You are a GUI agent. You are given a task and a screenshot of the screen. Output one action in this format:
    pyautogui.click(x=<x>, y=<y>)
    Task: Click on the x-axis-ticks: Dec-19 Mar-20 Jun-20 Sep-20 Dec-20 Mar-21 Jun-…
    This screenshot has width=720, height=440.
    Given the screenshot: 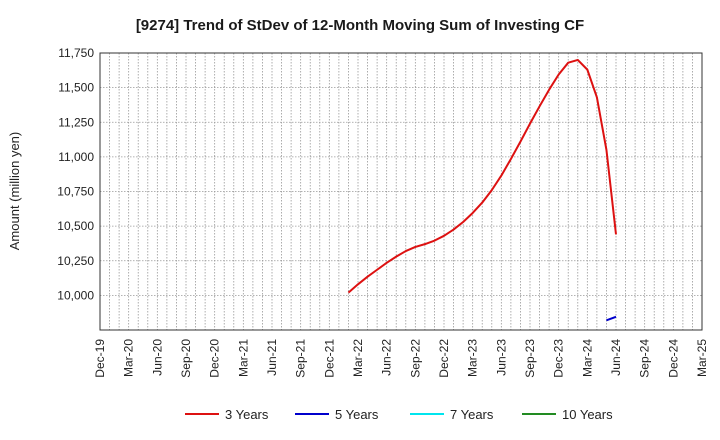 What is the action you would take?
    pyautogui.click(x=401, y=358)
    